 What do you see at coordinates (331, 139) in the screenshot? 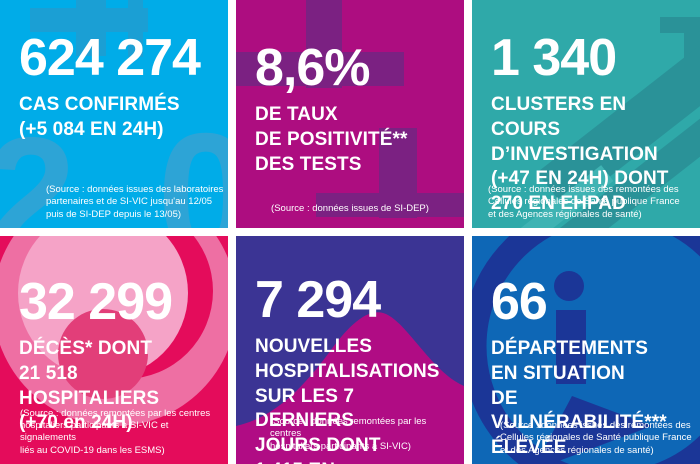
I see `stat-label: DE TAUX DE POSITIVITÉ** DES TESTS` at bounding box center [331, 139].